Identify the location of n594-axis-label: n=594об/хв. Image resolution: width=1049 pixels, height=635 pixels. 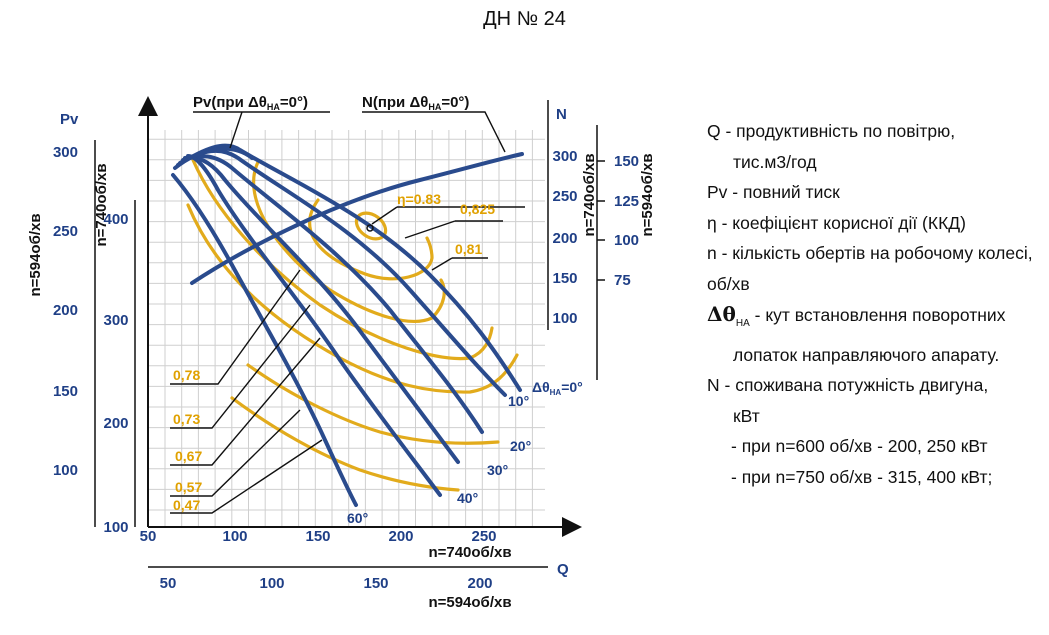
(647, 194).